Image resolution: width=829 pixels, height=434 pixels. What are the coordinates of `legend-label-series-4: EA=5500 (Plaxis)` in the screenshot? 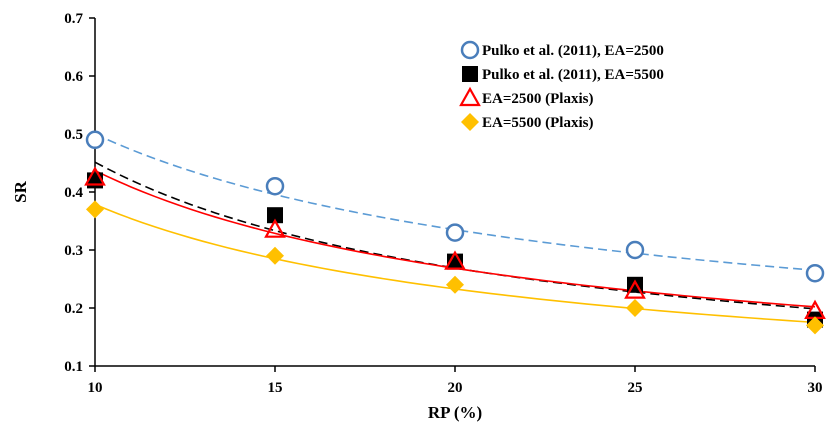 It's located at (537, 123).